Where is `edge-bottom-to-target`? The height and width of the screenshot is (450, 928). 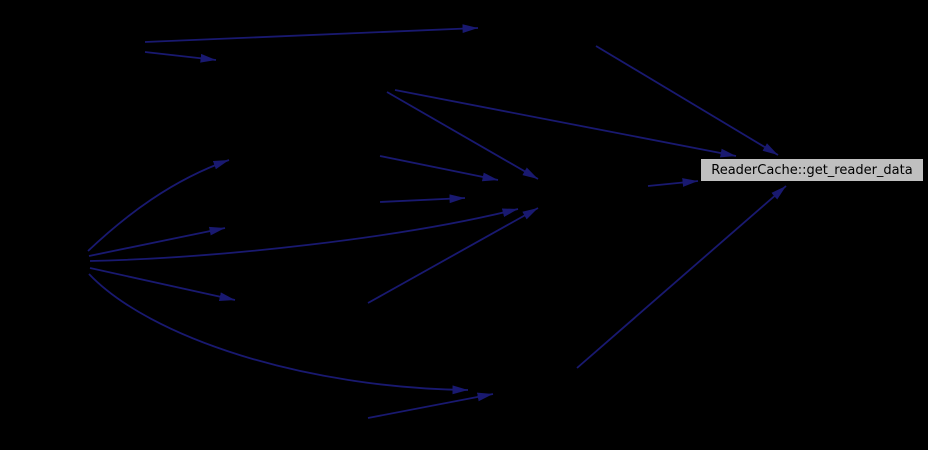
edge-bottom-to-target is located at coordinates (681, 277).